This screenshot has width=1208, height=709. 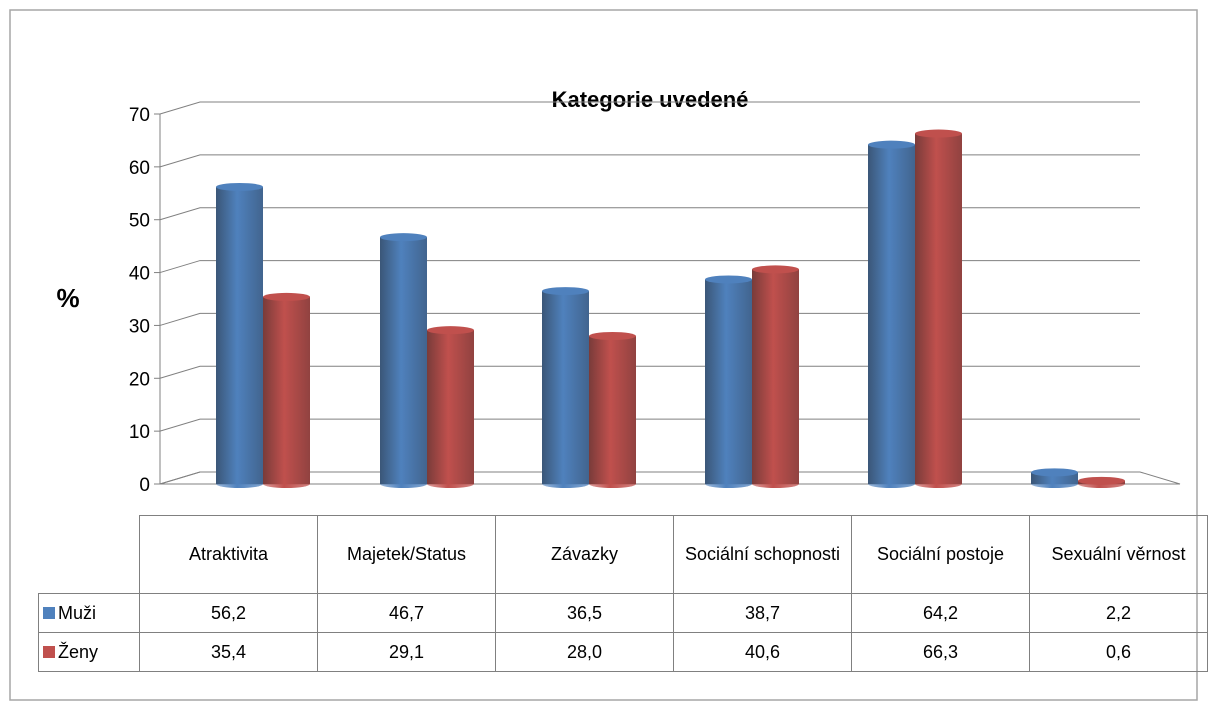 I want to click on y-tick-label: 60, so click(x=139, y=168).